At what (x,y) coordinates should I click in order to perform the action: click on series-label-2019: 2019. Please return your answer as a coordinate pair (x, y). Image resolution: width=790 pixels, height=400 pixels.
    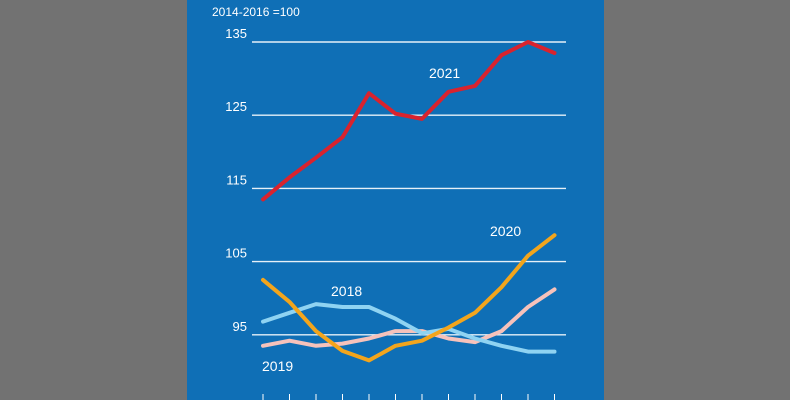
    Looking at the image, I should click on (277, 366).